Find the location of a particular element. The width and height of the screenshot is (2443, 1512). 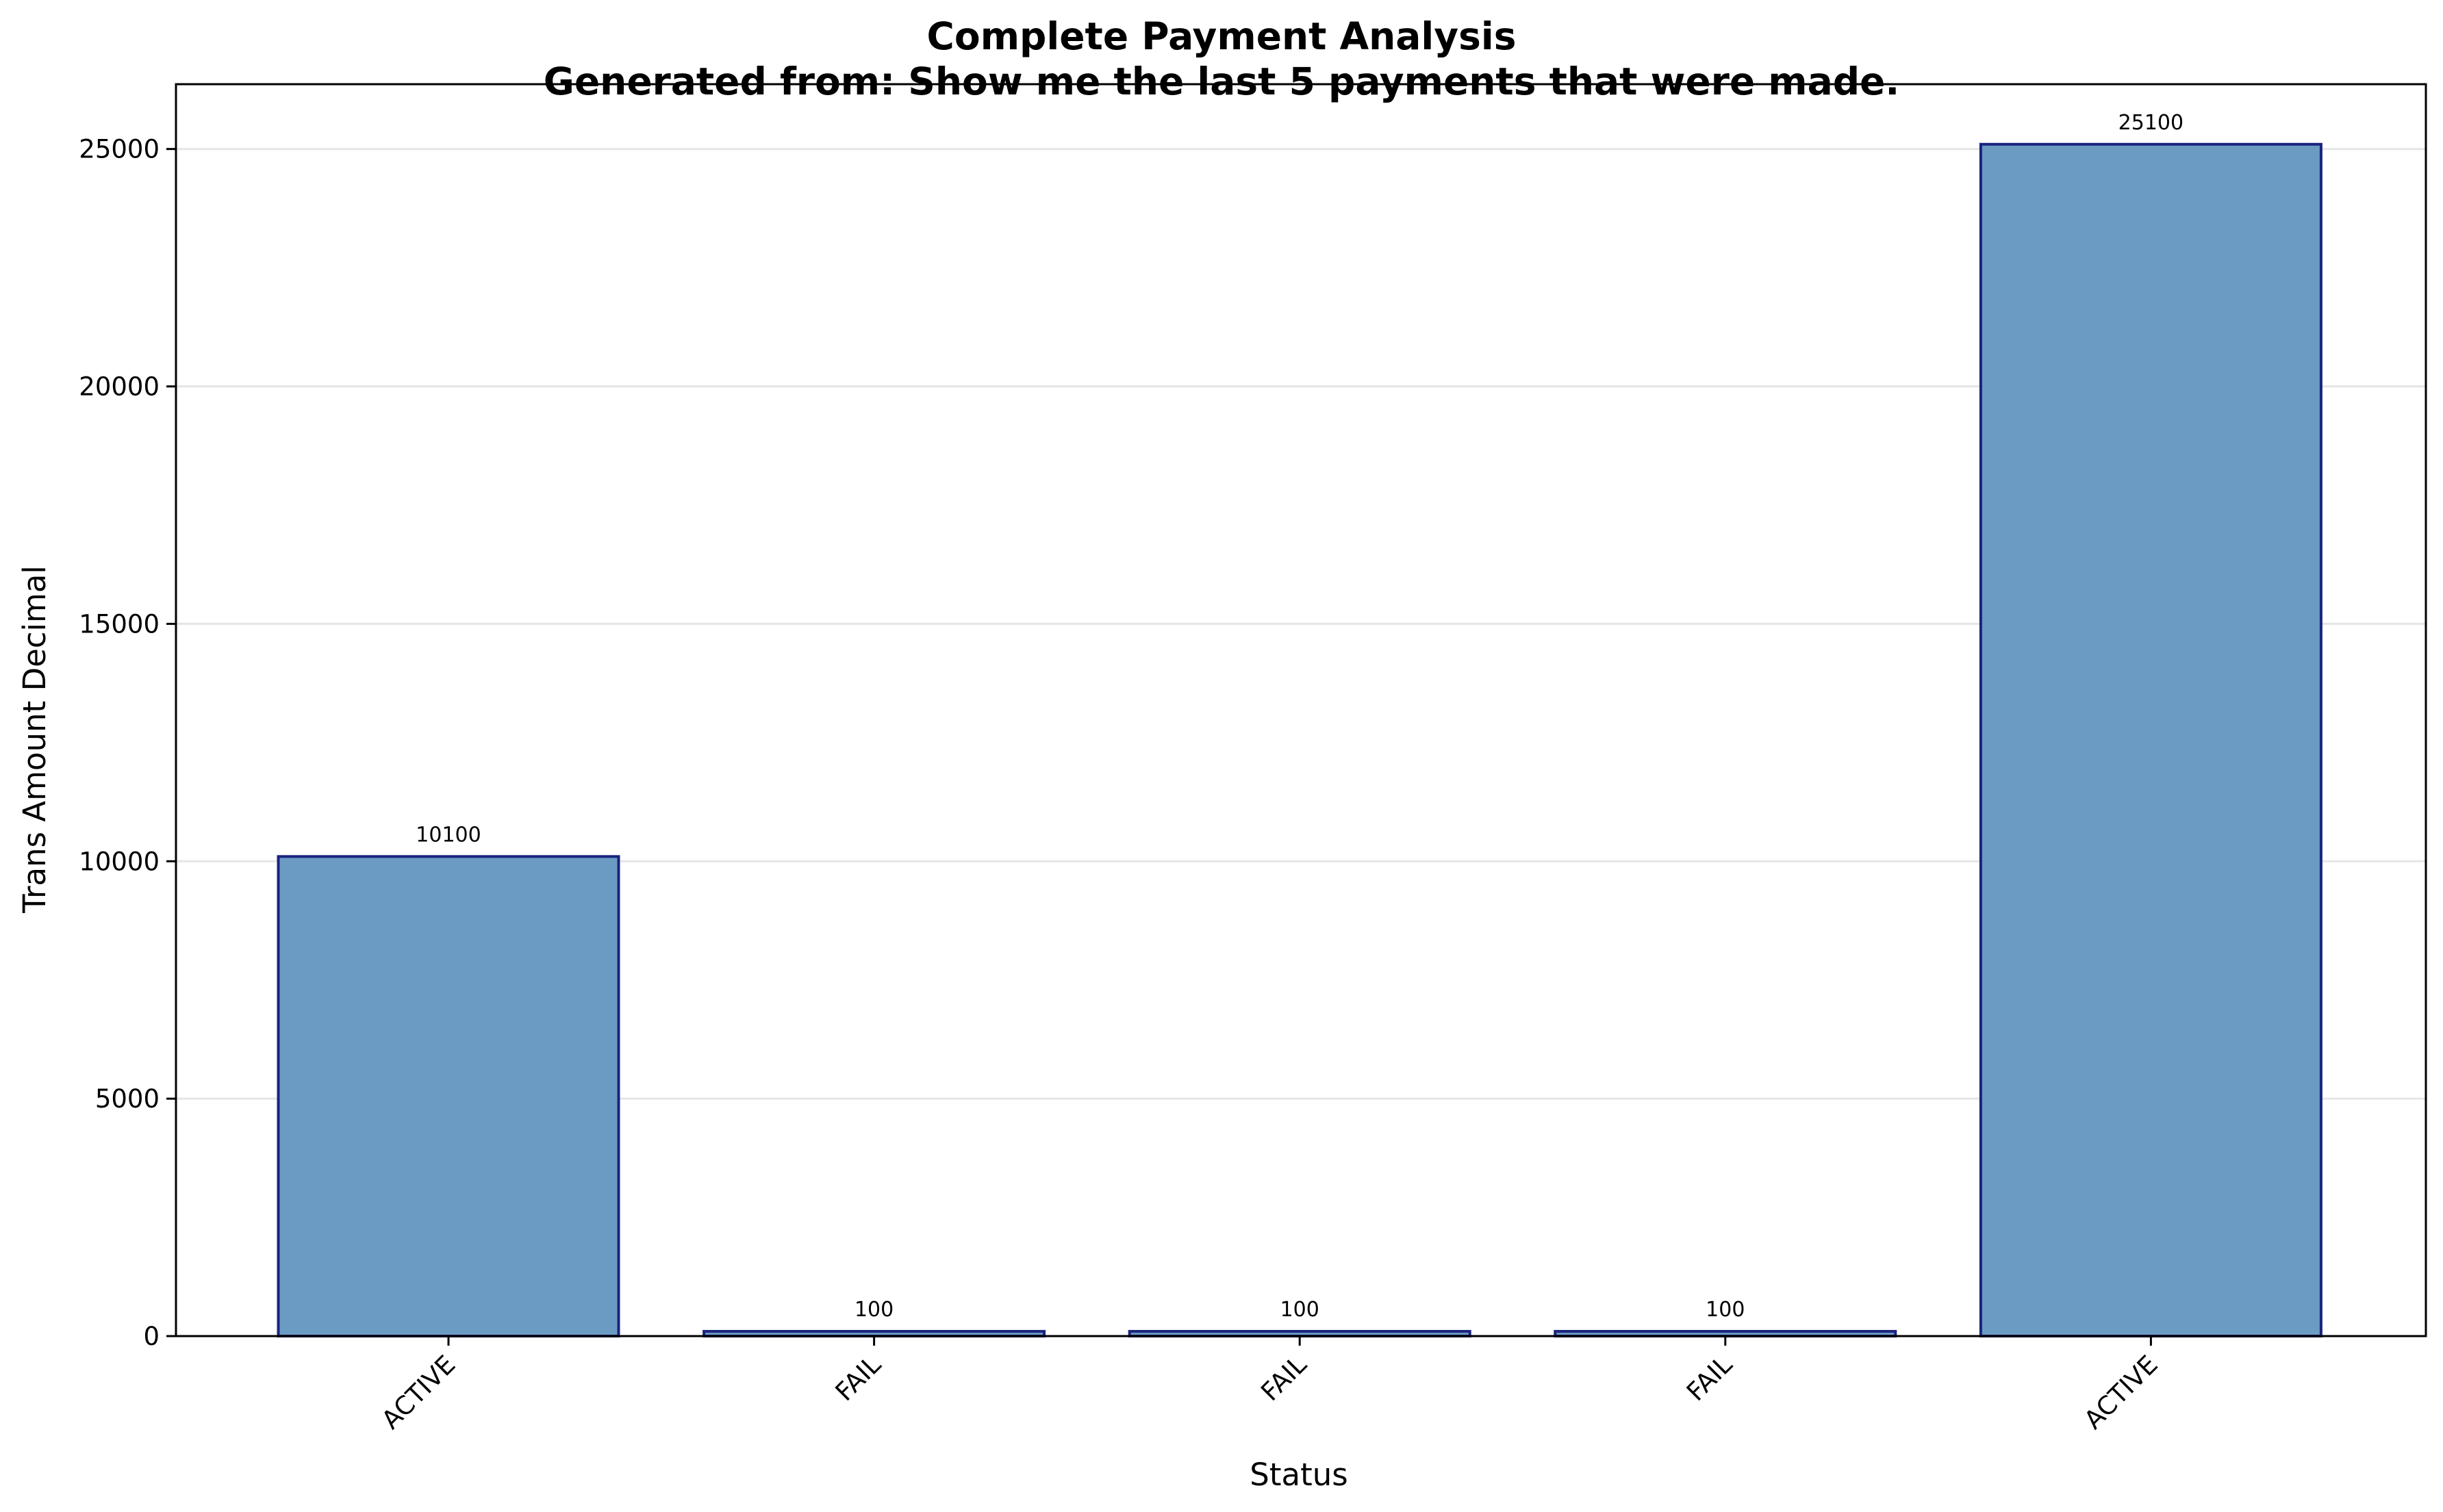

x-axis-label: Status is located at coordinates (1298, 1475).